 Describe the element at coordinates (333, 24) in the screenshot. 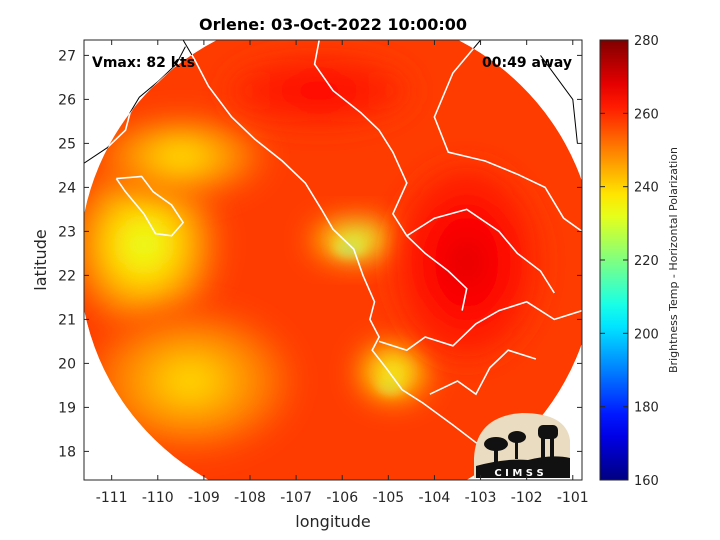

I see `chart-title: Orlene: 03-Oct-2022 10:00:00` at that location.